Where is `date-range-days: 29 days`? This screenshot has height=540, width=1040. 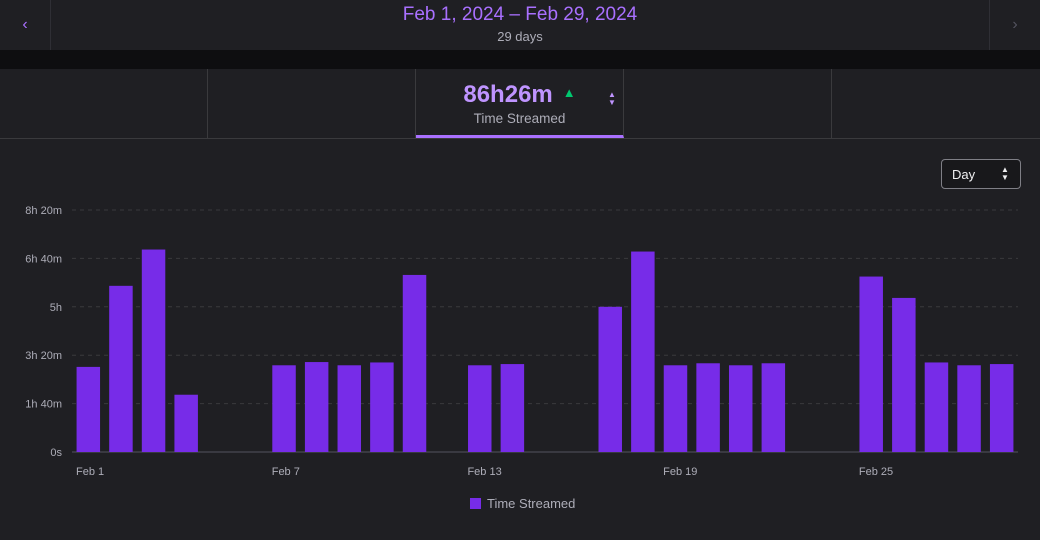
date-range-days: 29 days is located at coordinates (520, 36).